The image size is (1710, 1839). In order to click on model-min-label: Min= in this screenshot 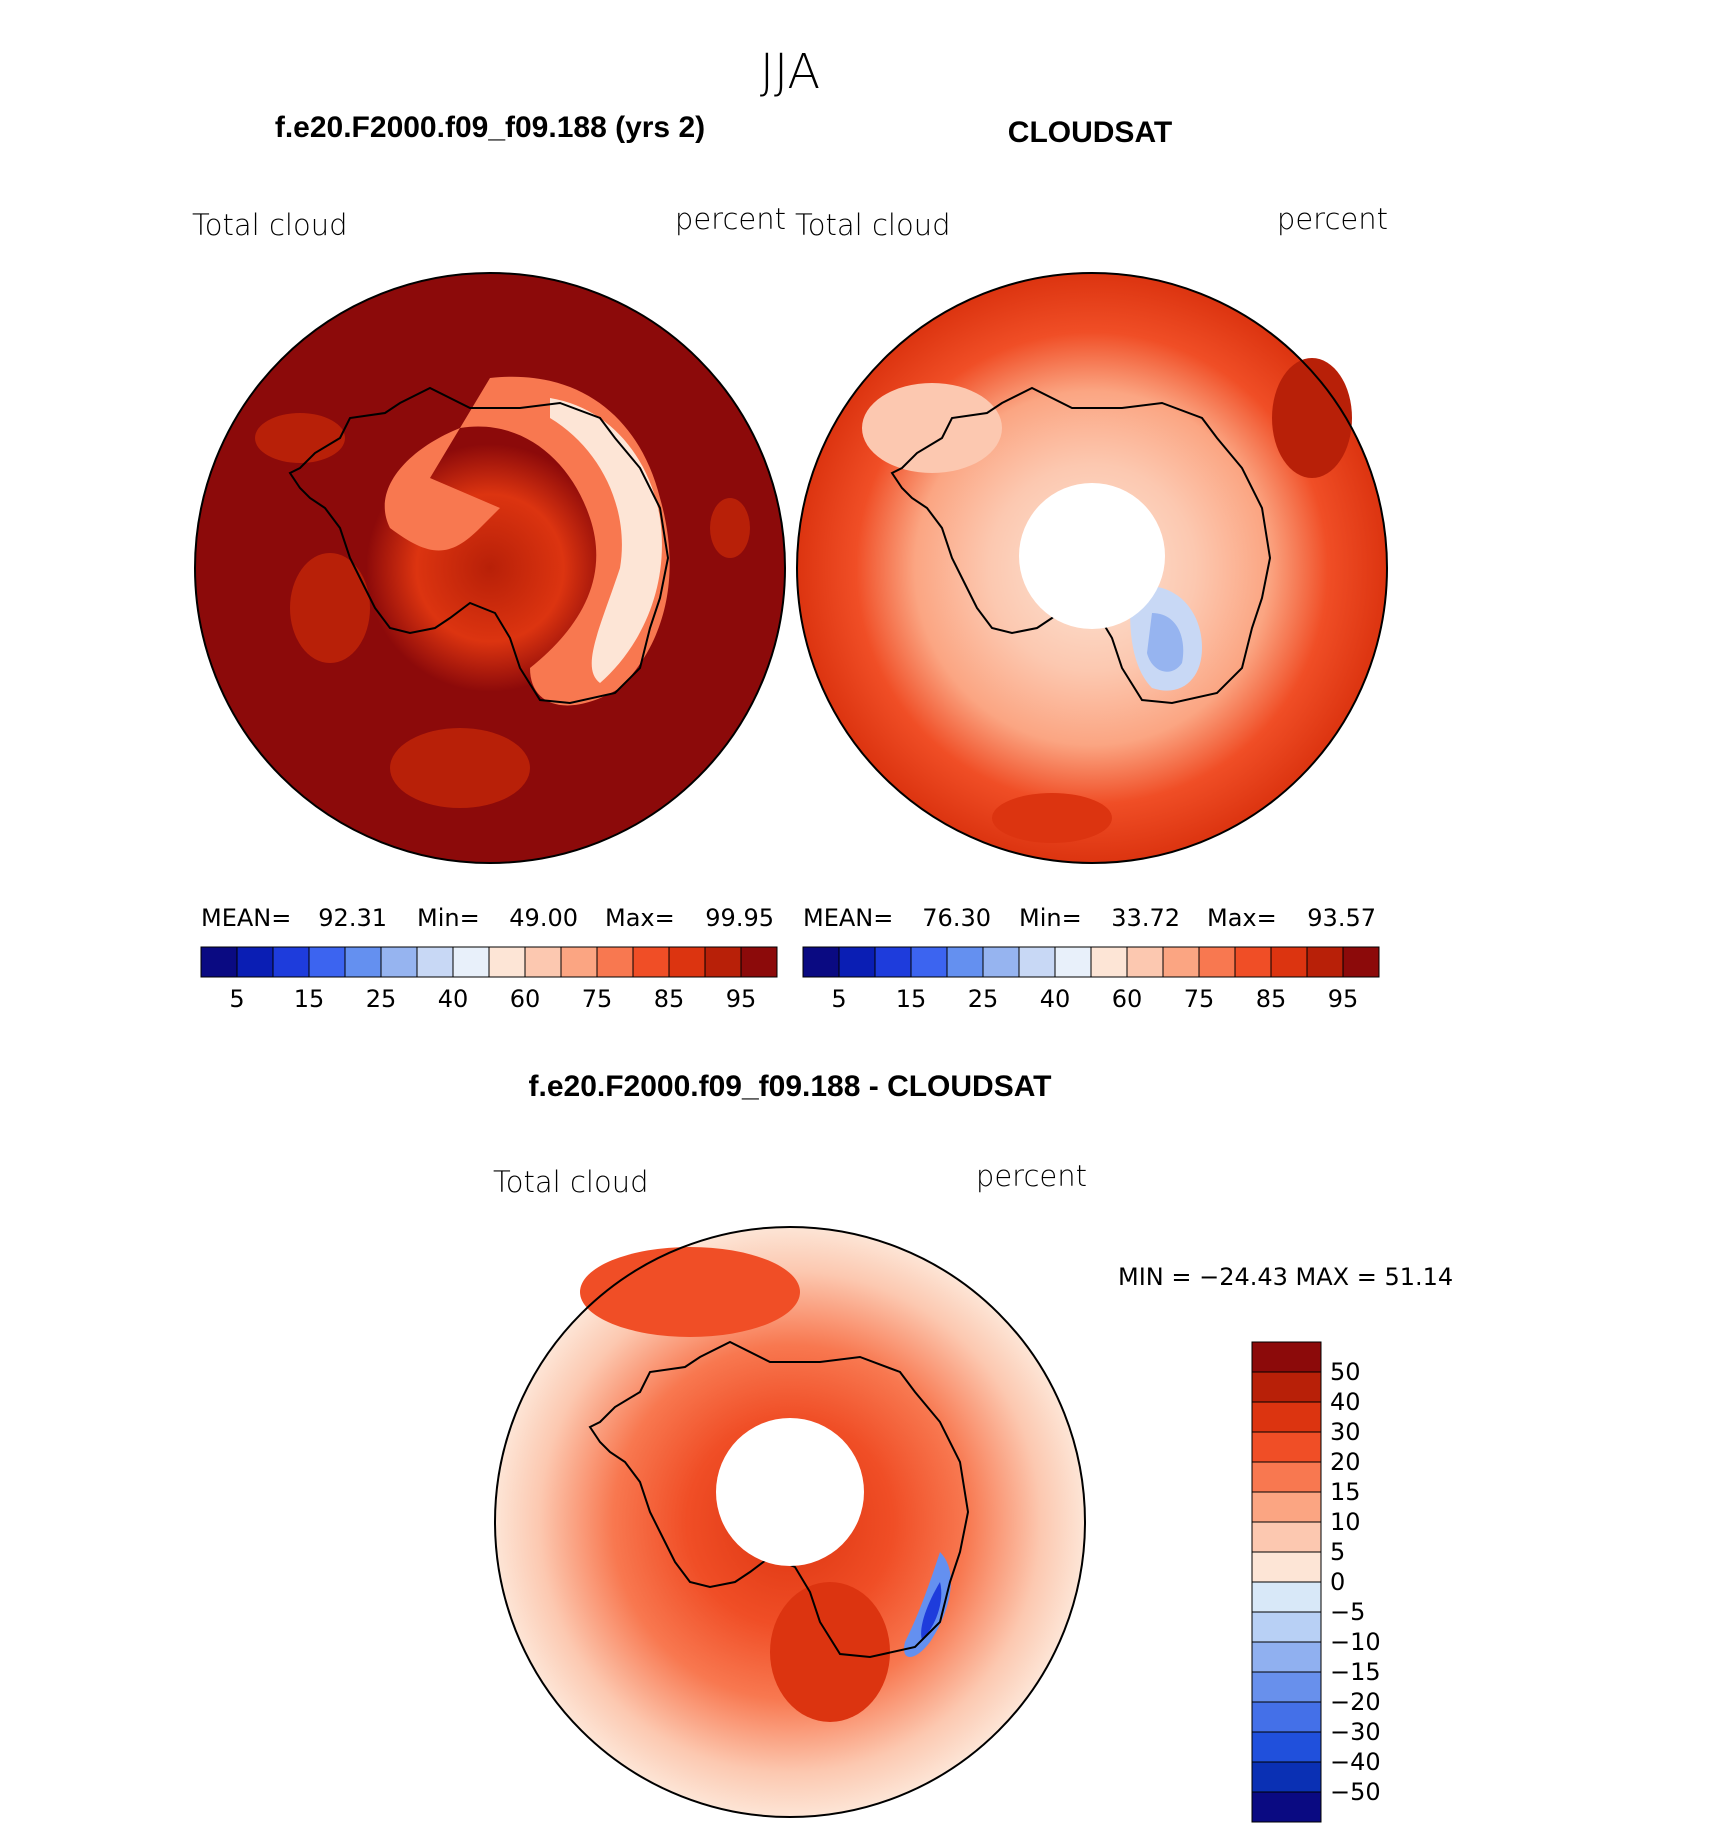, I will do `click(448, 918)`.